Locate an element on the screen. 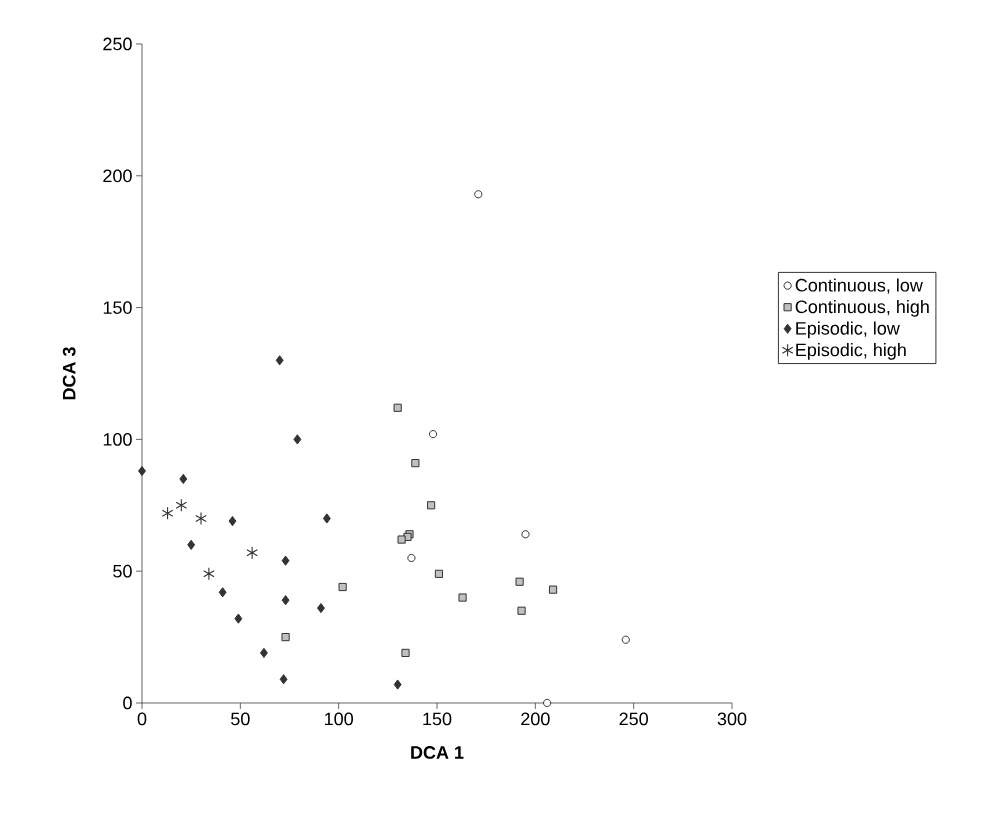 The height and width of the screenshot is (828, 1005). y-tick-label: 150 is located at coordinates (117, 307).